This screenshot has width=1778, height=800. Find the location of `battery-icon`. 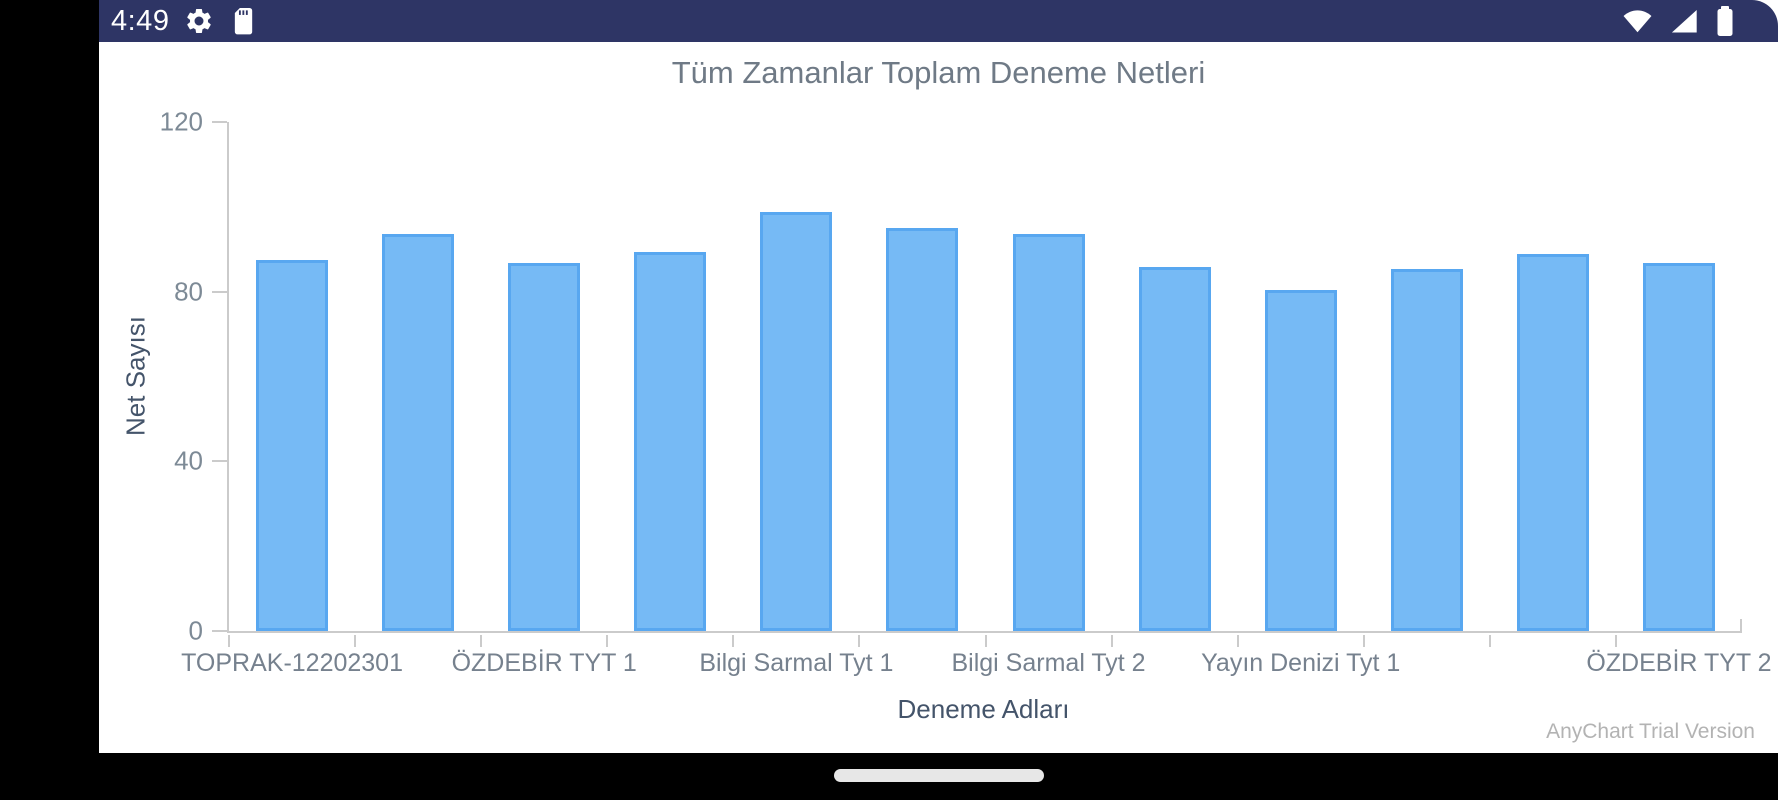

battery-icon is located at coordinates (1725, 21).